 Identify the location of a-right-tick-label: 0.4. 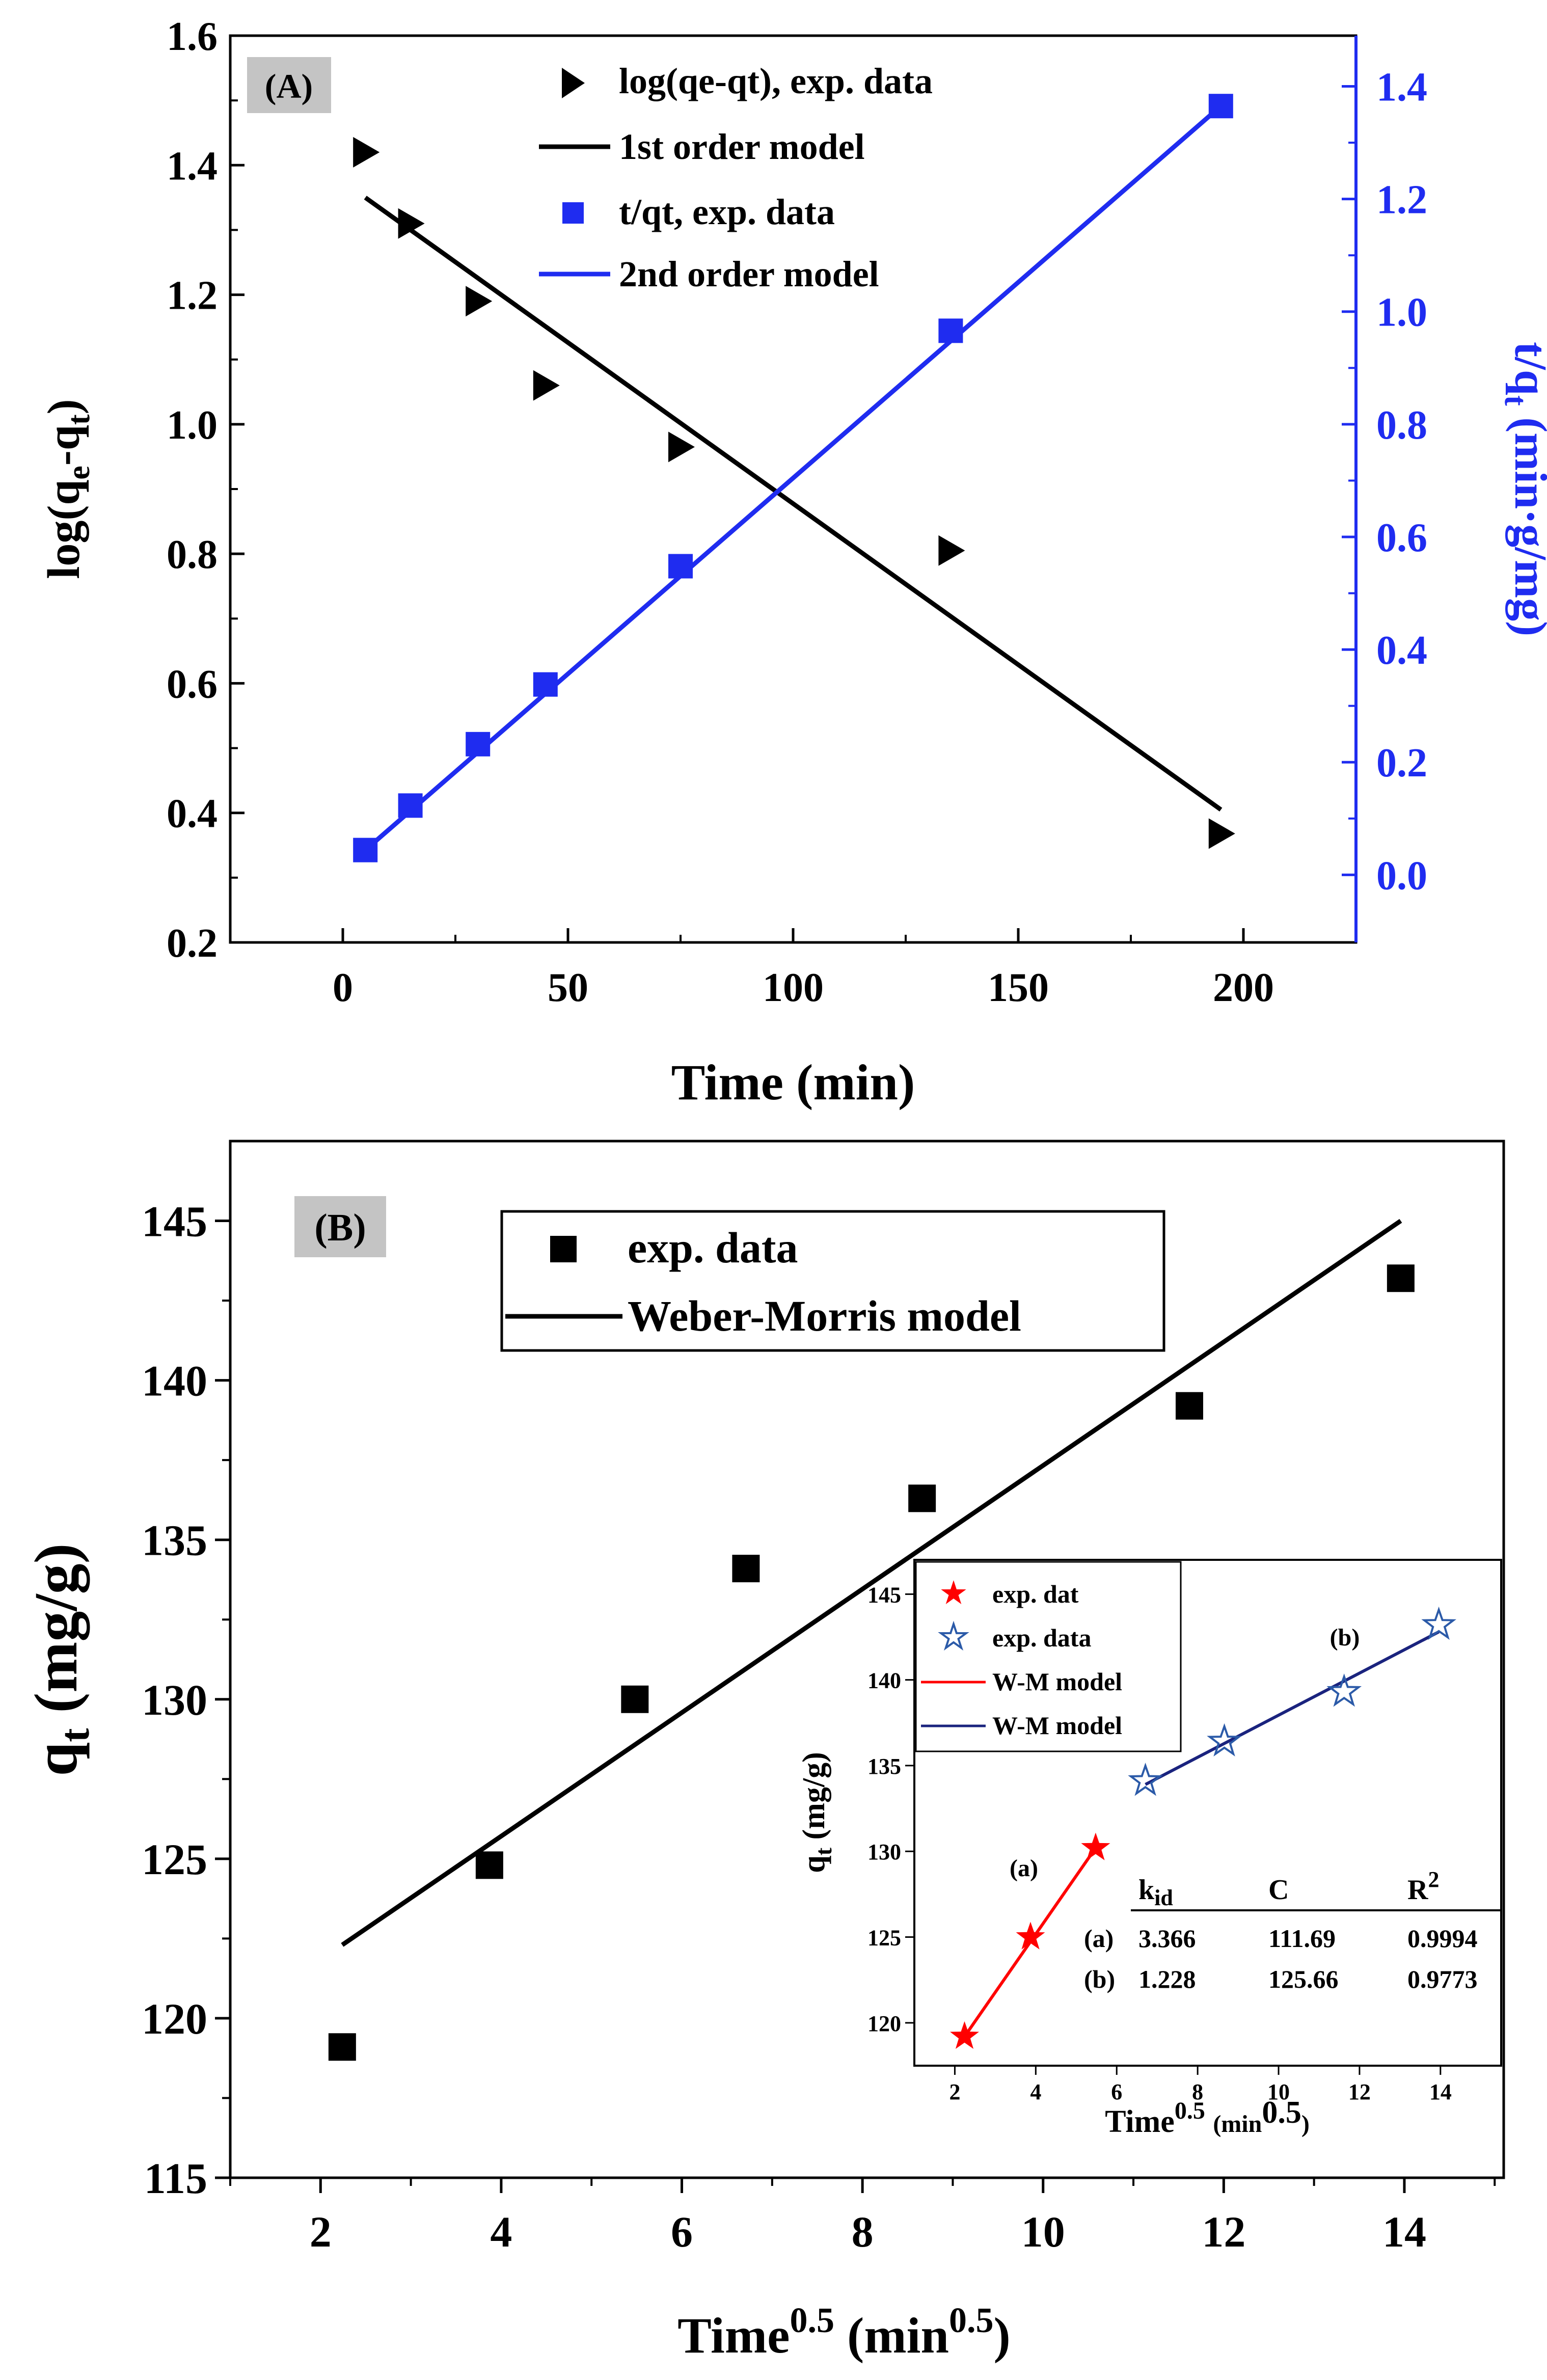
(1401, 650).